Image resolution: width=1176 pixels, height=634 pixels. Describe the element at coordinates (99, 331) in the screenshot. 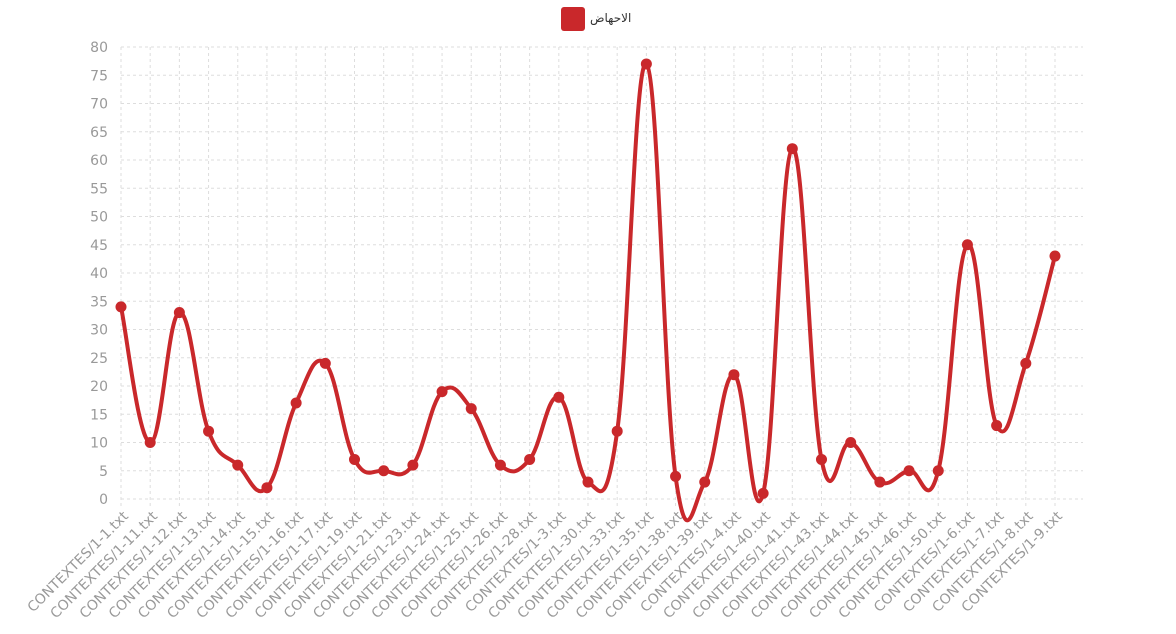

I see `y-tick-label: 30` at that location.